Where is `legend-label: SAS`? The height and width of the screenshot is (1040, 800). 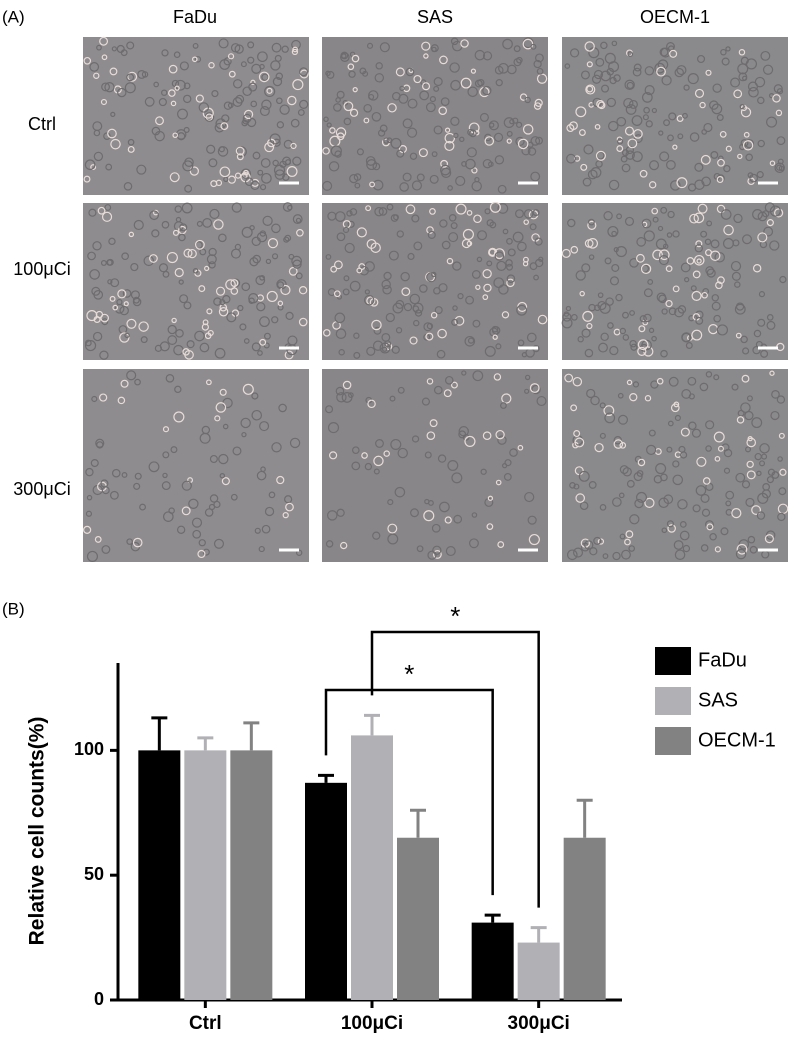
legend-label: SAS is located at coordinates (718, 700).